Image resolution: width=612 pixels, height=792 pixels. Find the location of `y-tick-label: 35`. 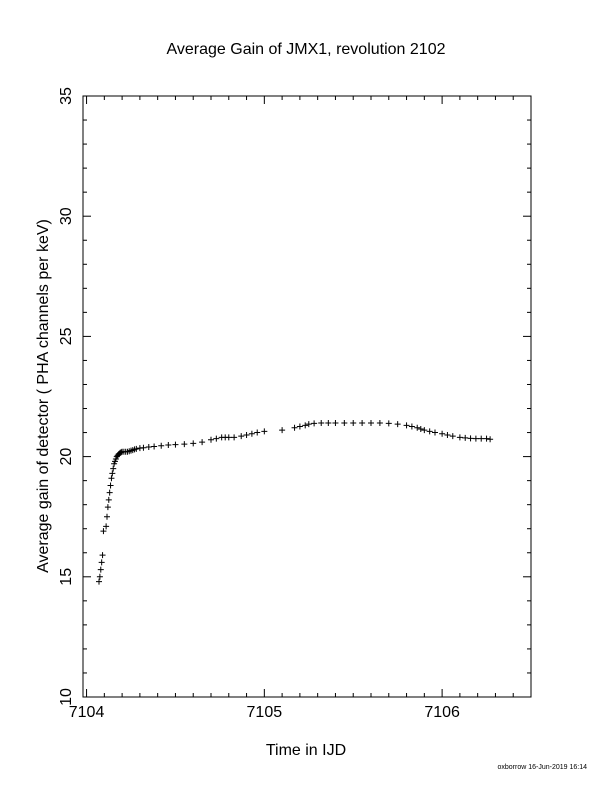

y-tick-label: 35 is located at coordinates (66, 96).